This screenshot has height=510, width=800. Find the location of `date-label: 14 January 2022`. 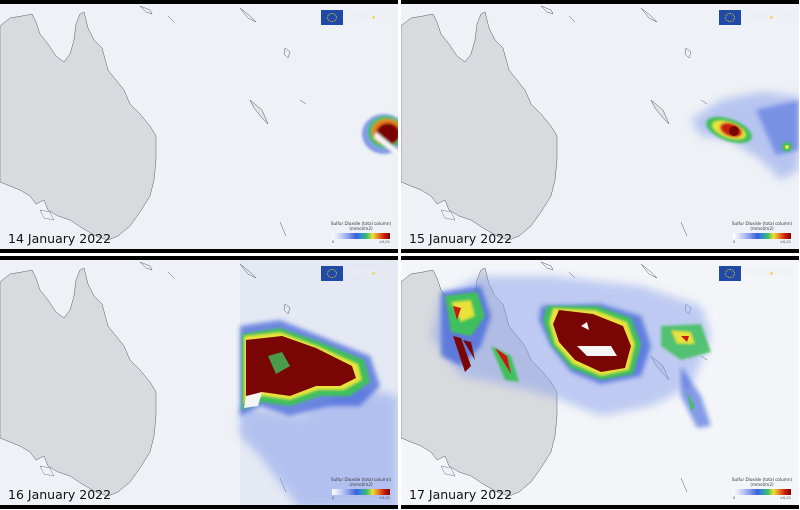

date-label: 14 January 2022 is located at coordinates (60, 238).